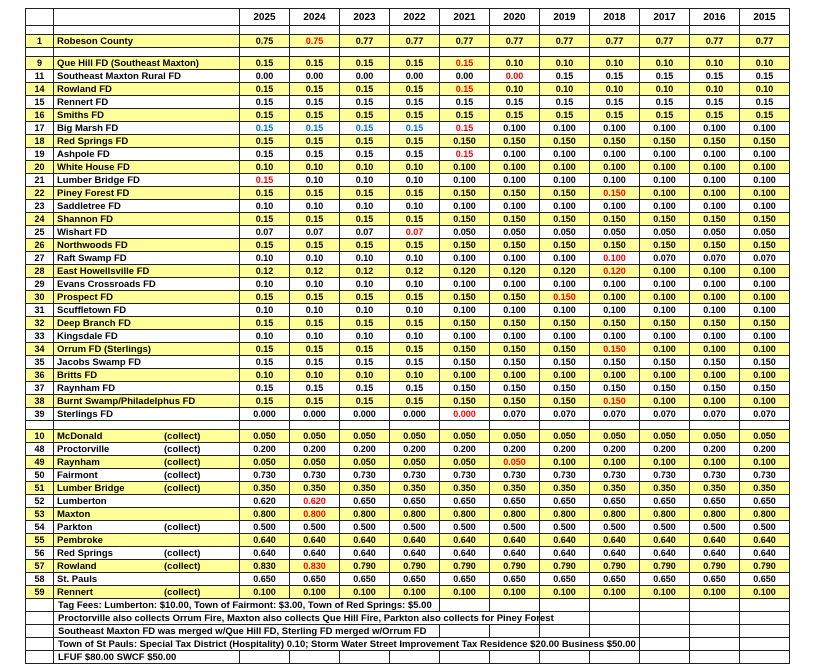 The height and width of the screenshot is (664, 834). Describe the element at coordinates (40, 102) in the screenshot. I see `row-number-cell: 15` at that location.